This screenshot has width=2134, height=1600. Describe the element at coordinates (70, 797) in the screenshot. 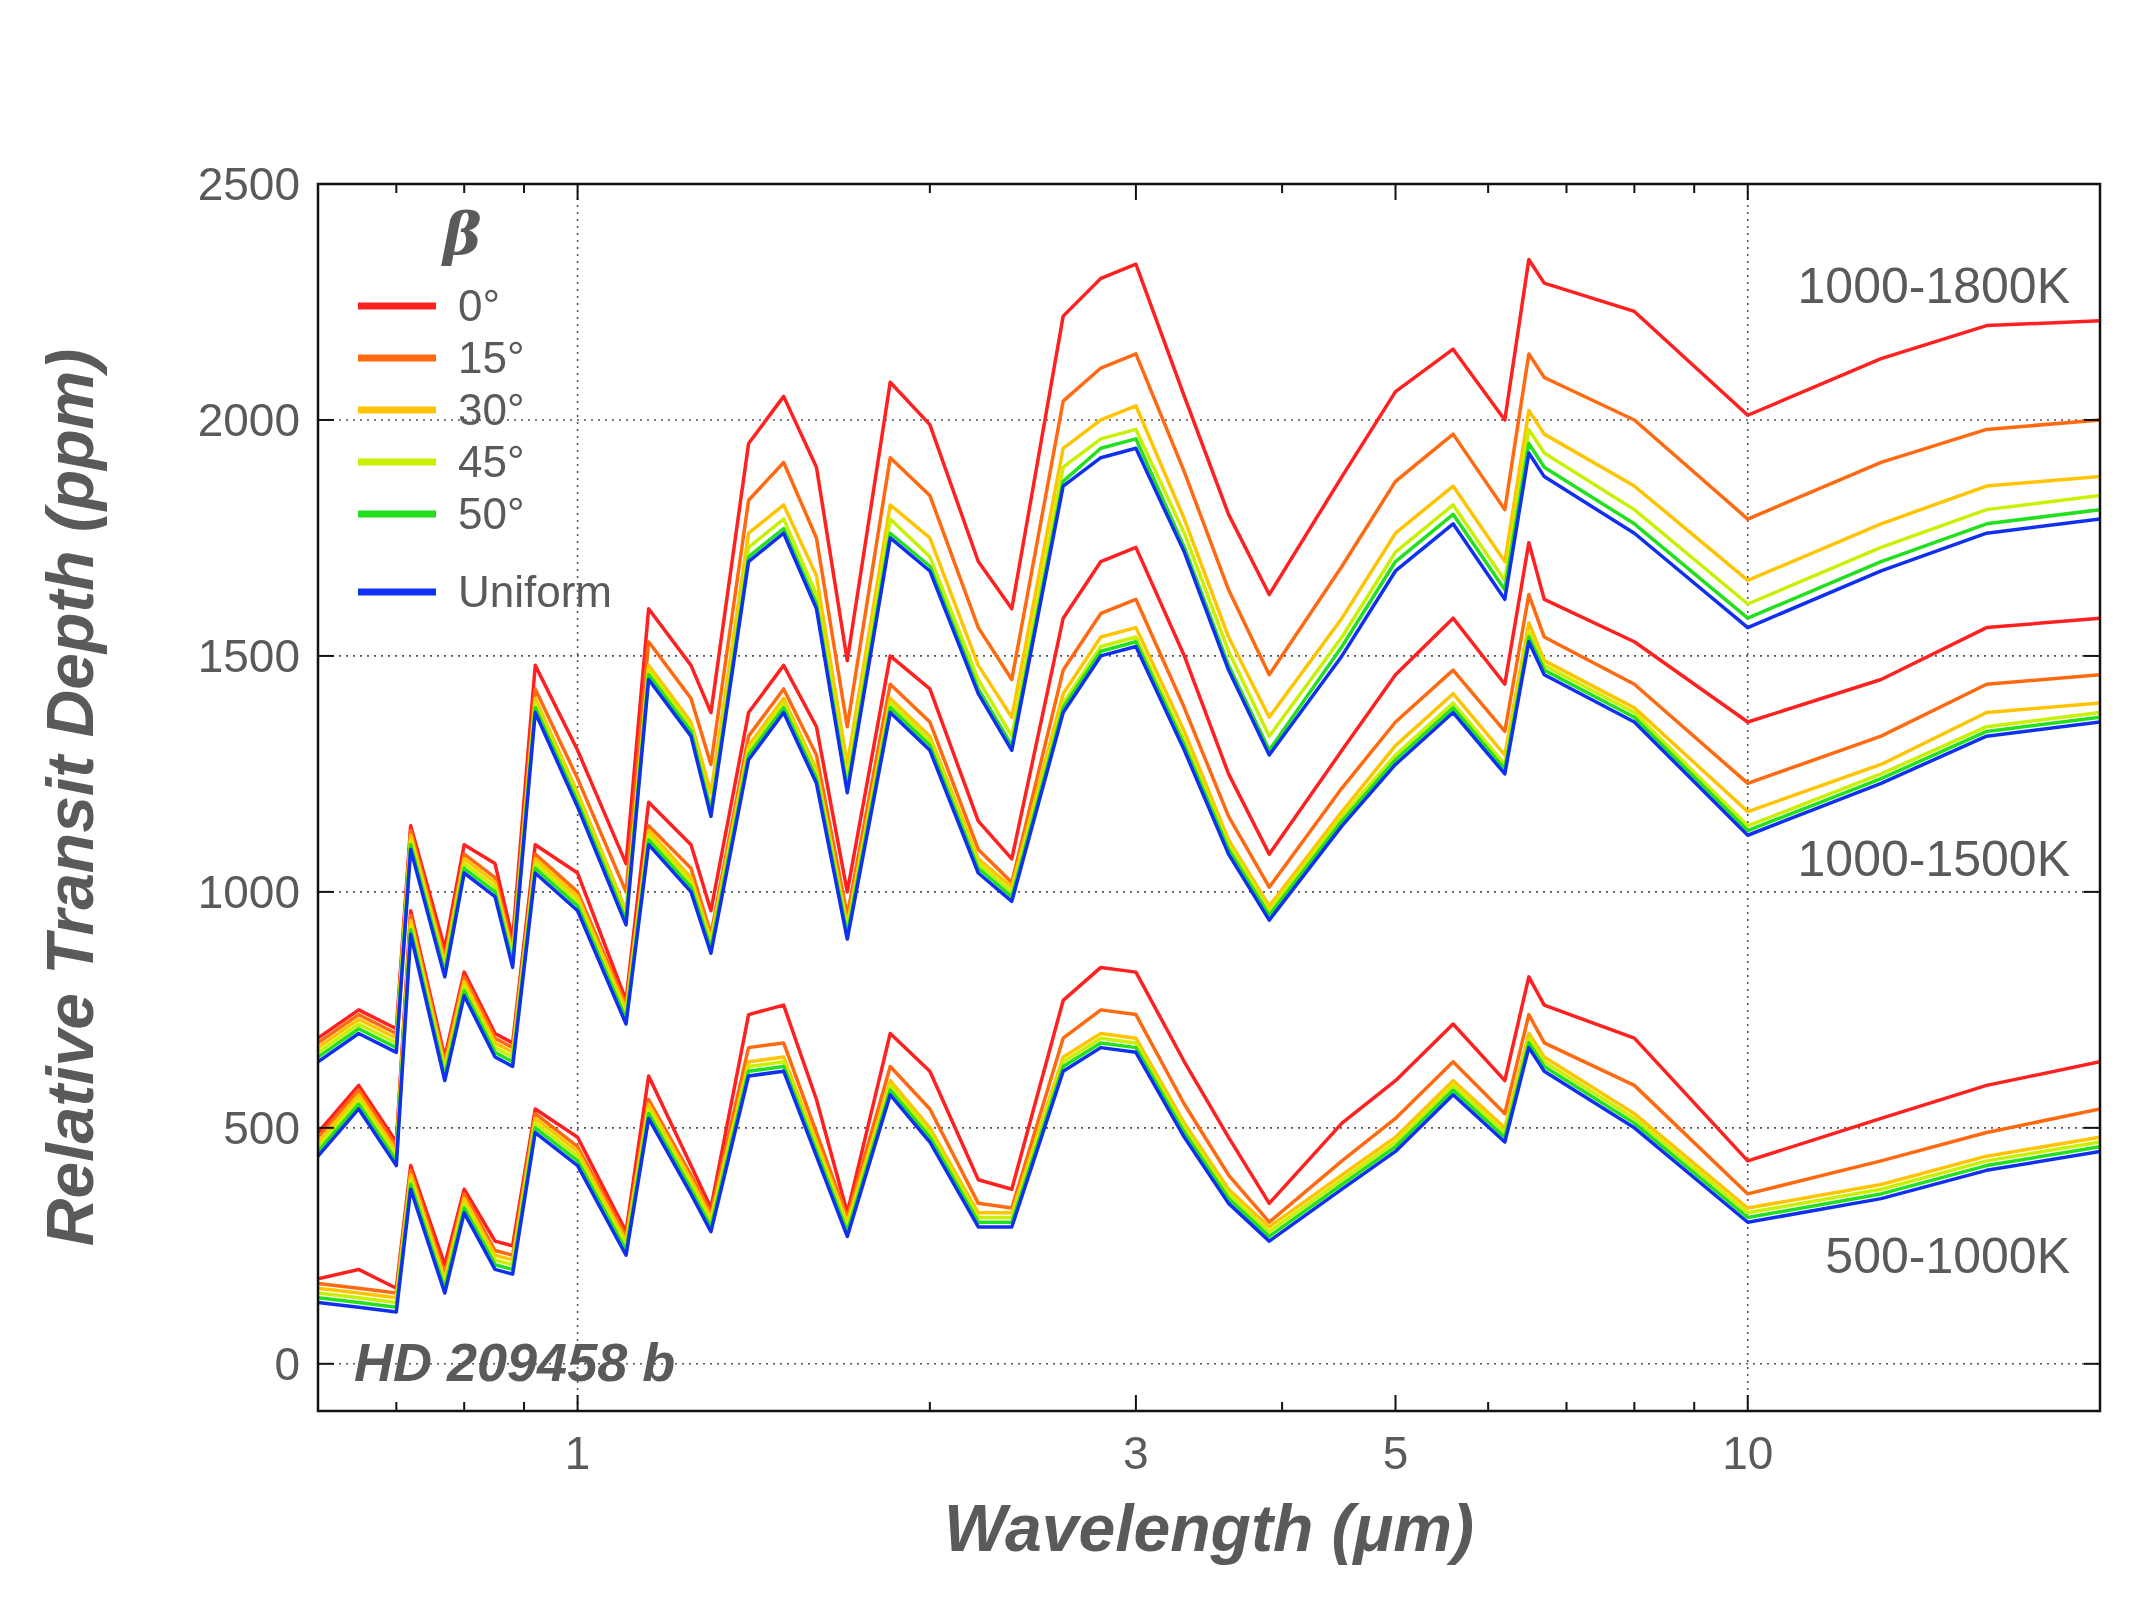

I see `y-axis-title: Relative Transit Depth (ppm)` at that location.